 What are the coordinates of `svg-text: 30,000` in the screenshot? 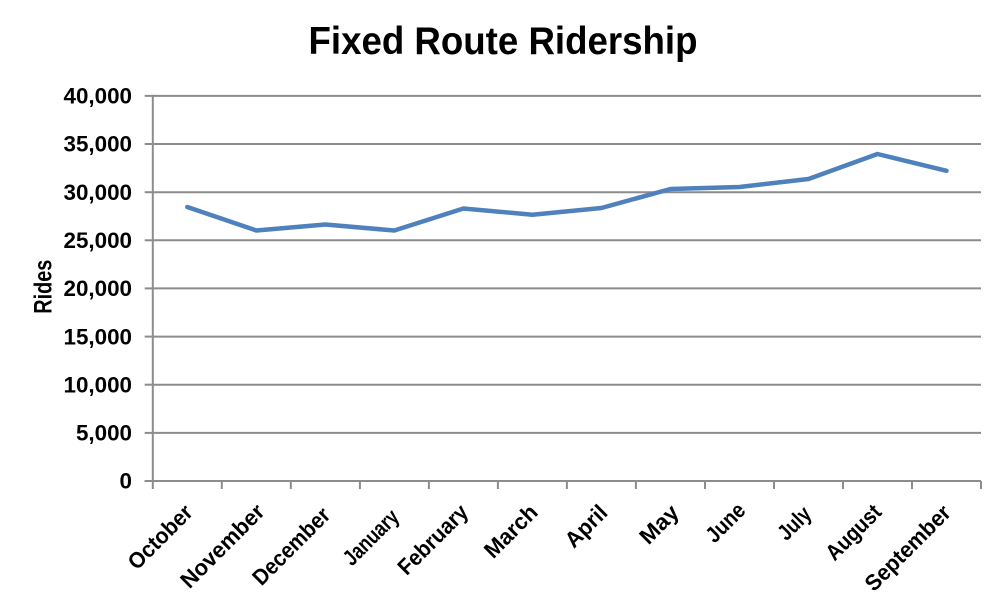 It's located at (98, 192).